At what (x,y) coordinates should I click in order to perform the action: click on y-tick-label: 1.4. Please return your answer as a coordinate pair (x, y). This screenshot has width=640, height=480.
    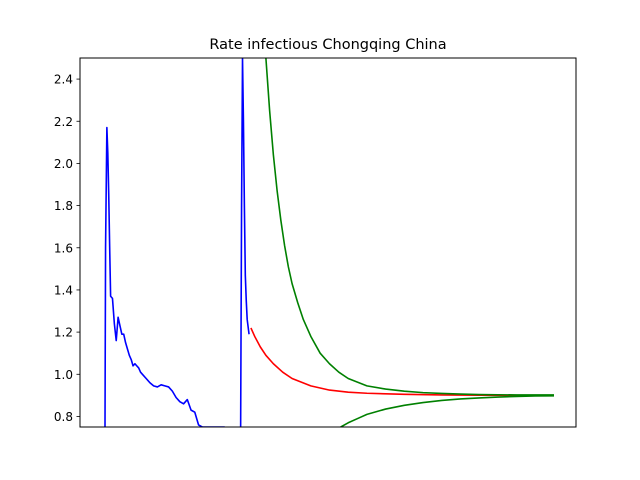
    Looking at the image, I should click on (63, 290).